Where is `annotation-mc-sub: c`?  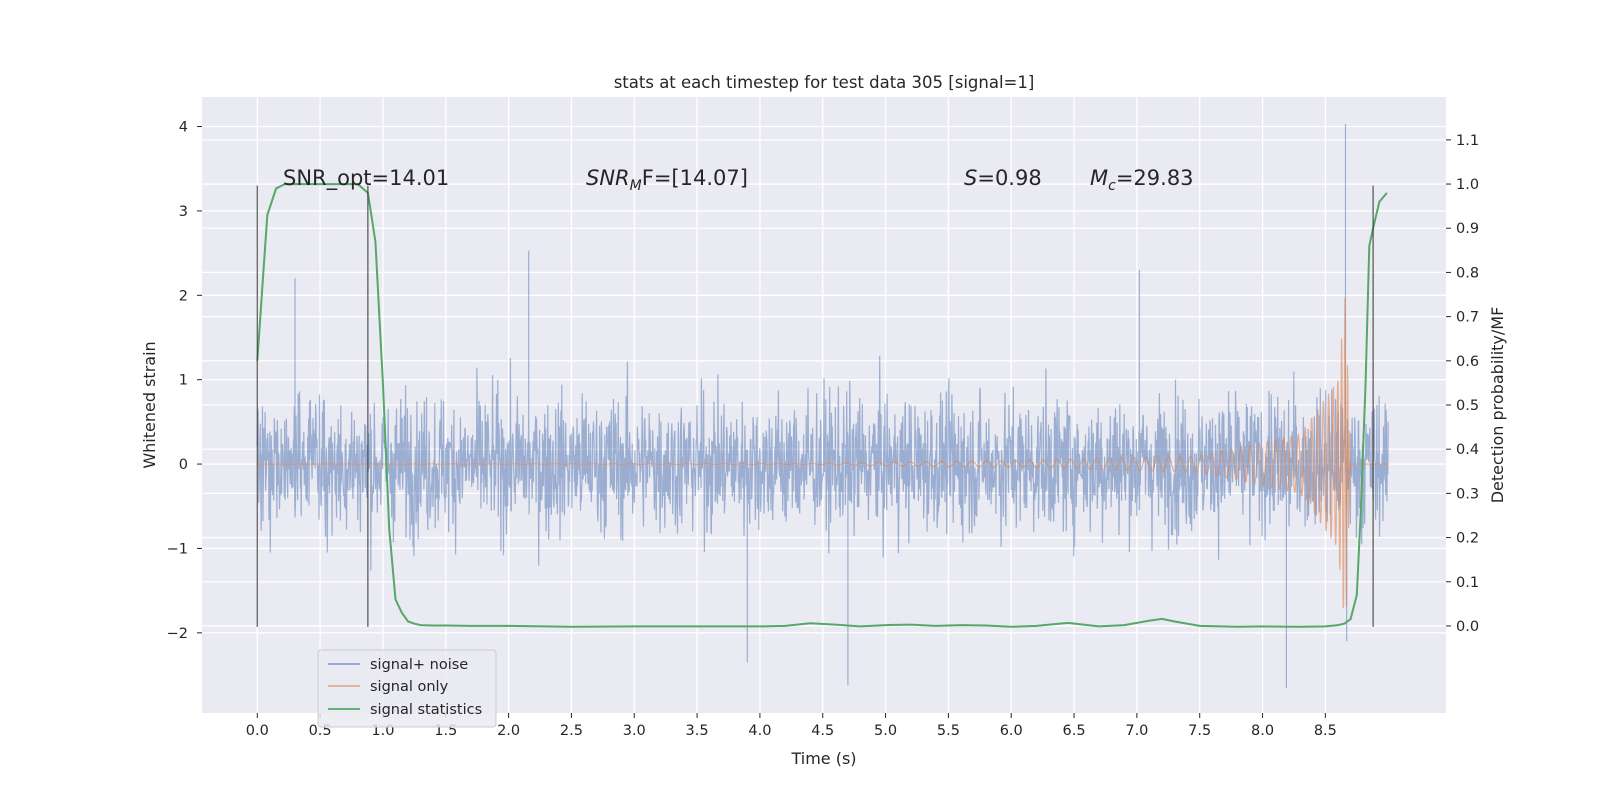
annotation-mc-sub: c is located at coordinates (1112, 186).